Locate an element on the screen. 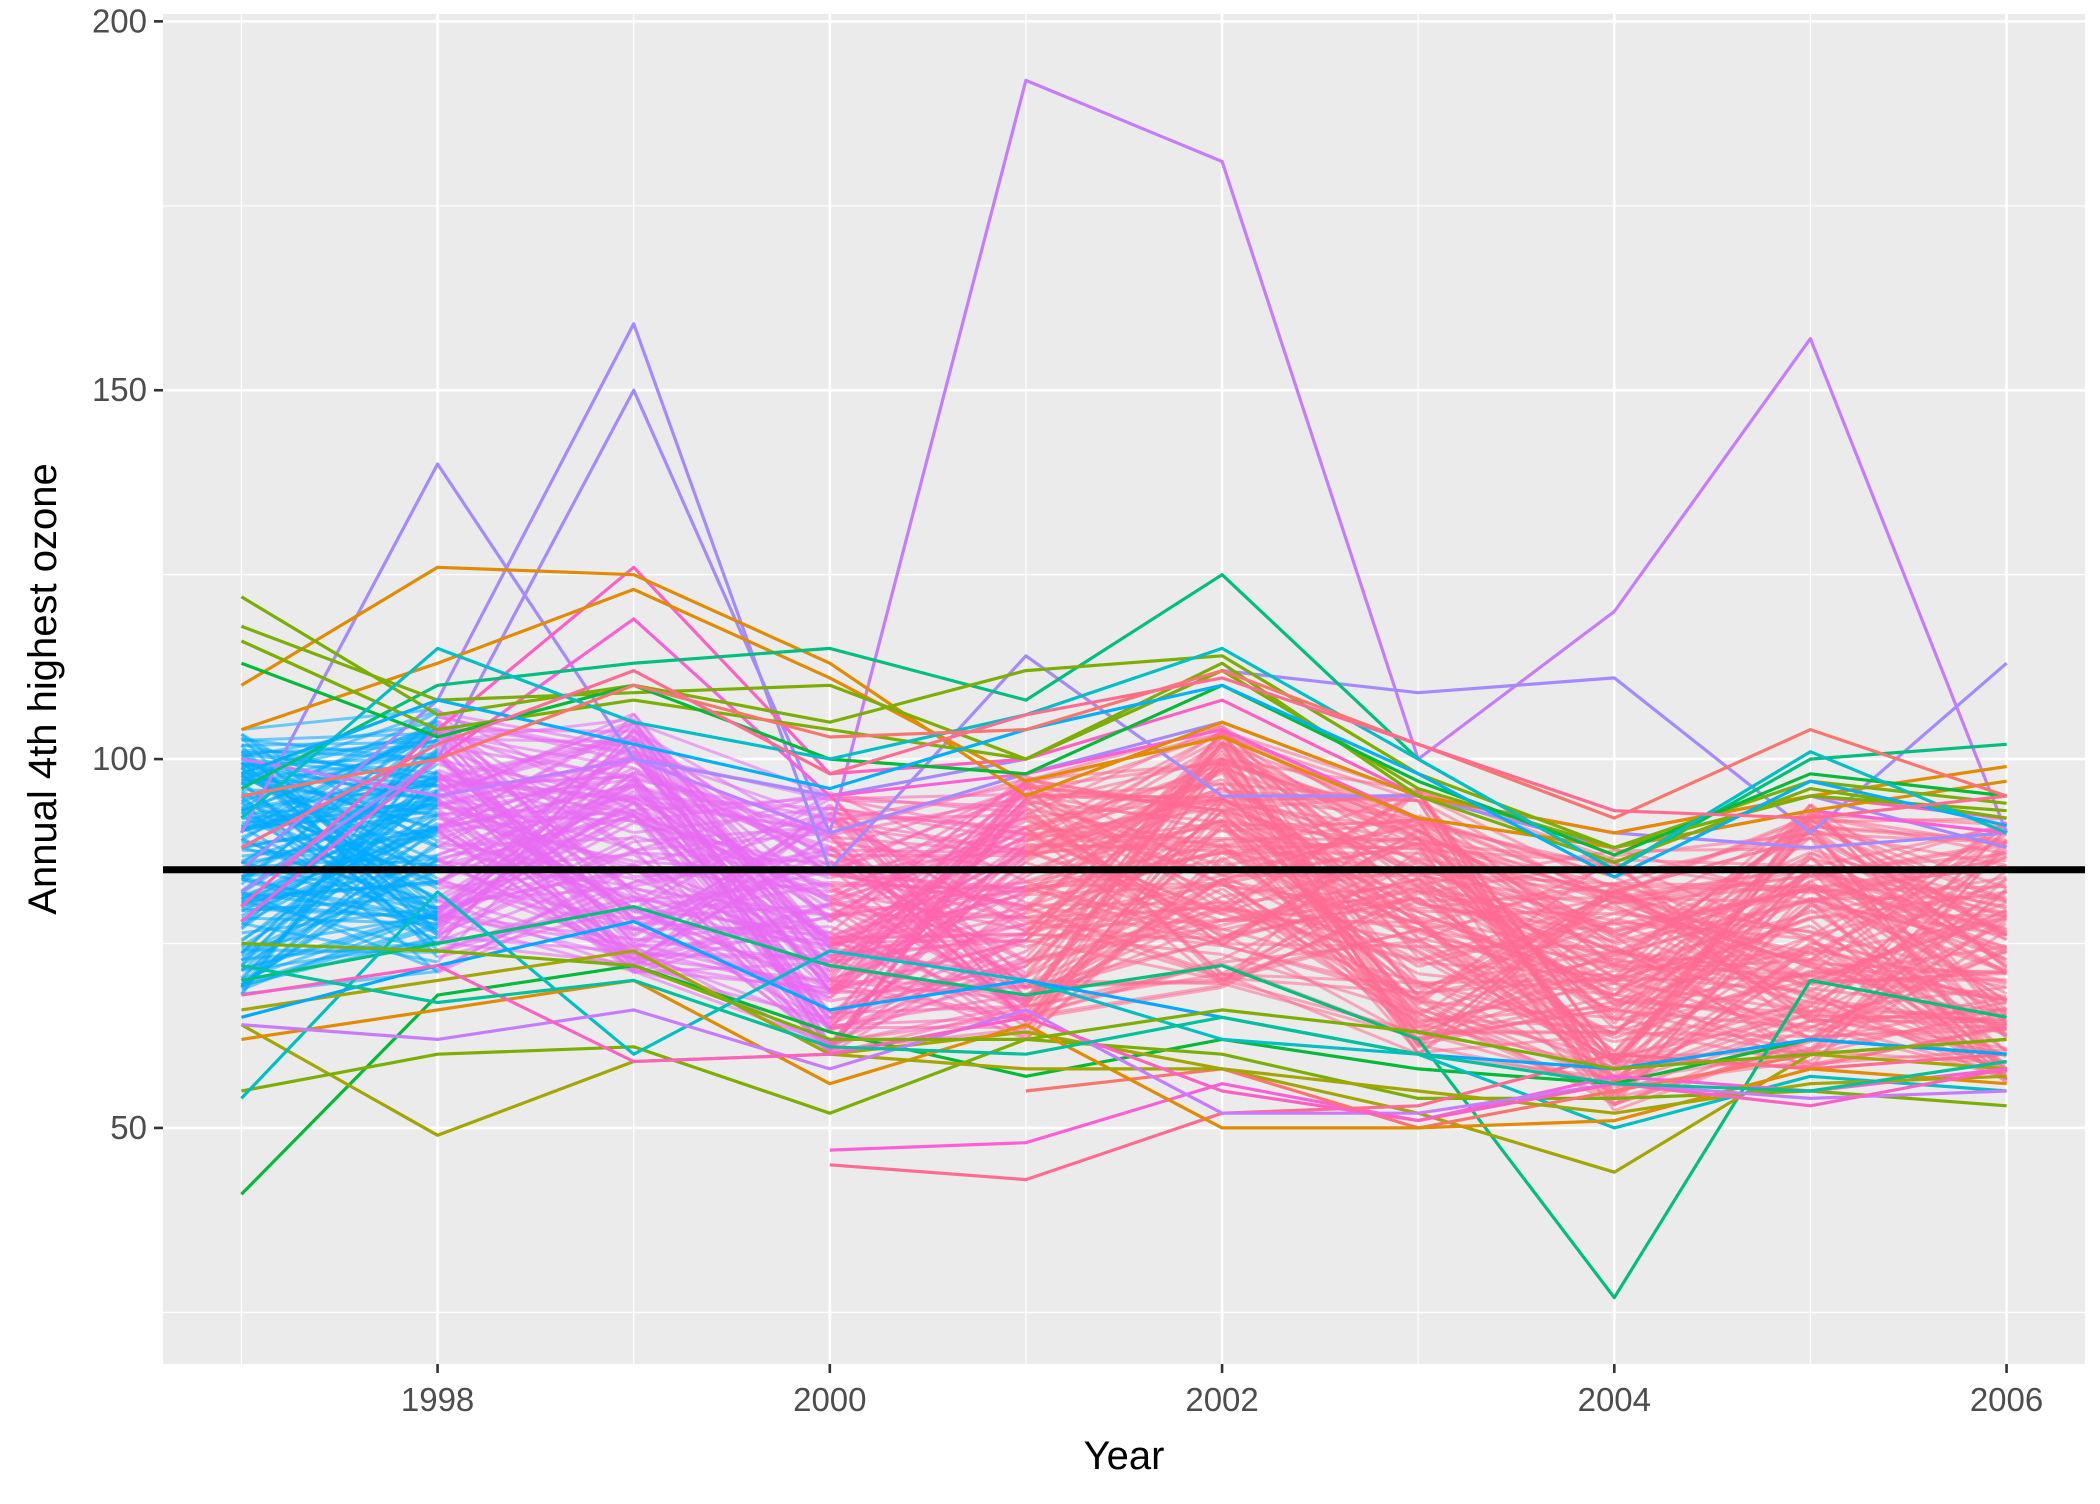  x-tick-label: 2000 is located at coordinates (829, 1399).